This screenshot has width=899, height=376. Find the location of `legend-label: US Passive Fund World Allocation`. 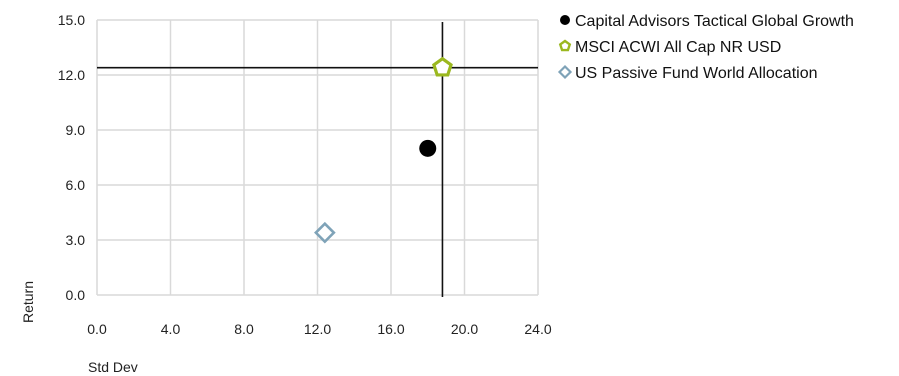

legend-label: US Passive Fund World Allocation is located at coordinates (696, 73).